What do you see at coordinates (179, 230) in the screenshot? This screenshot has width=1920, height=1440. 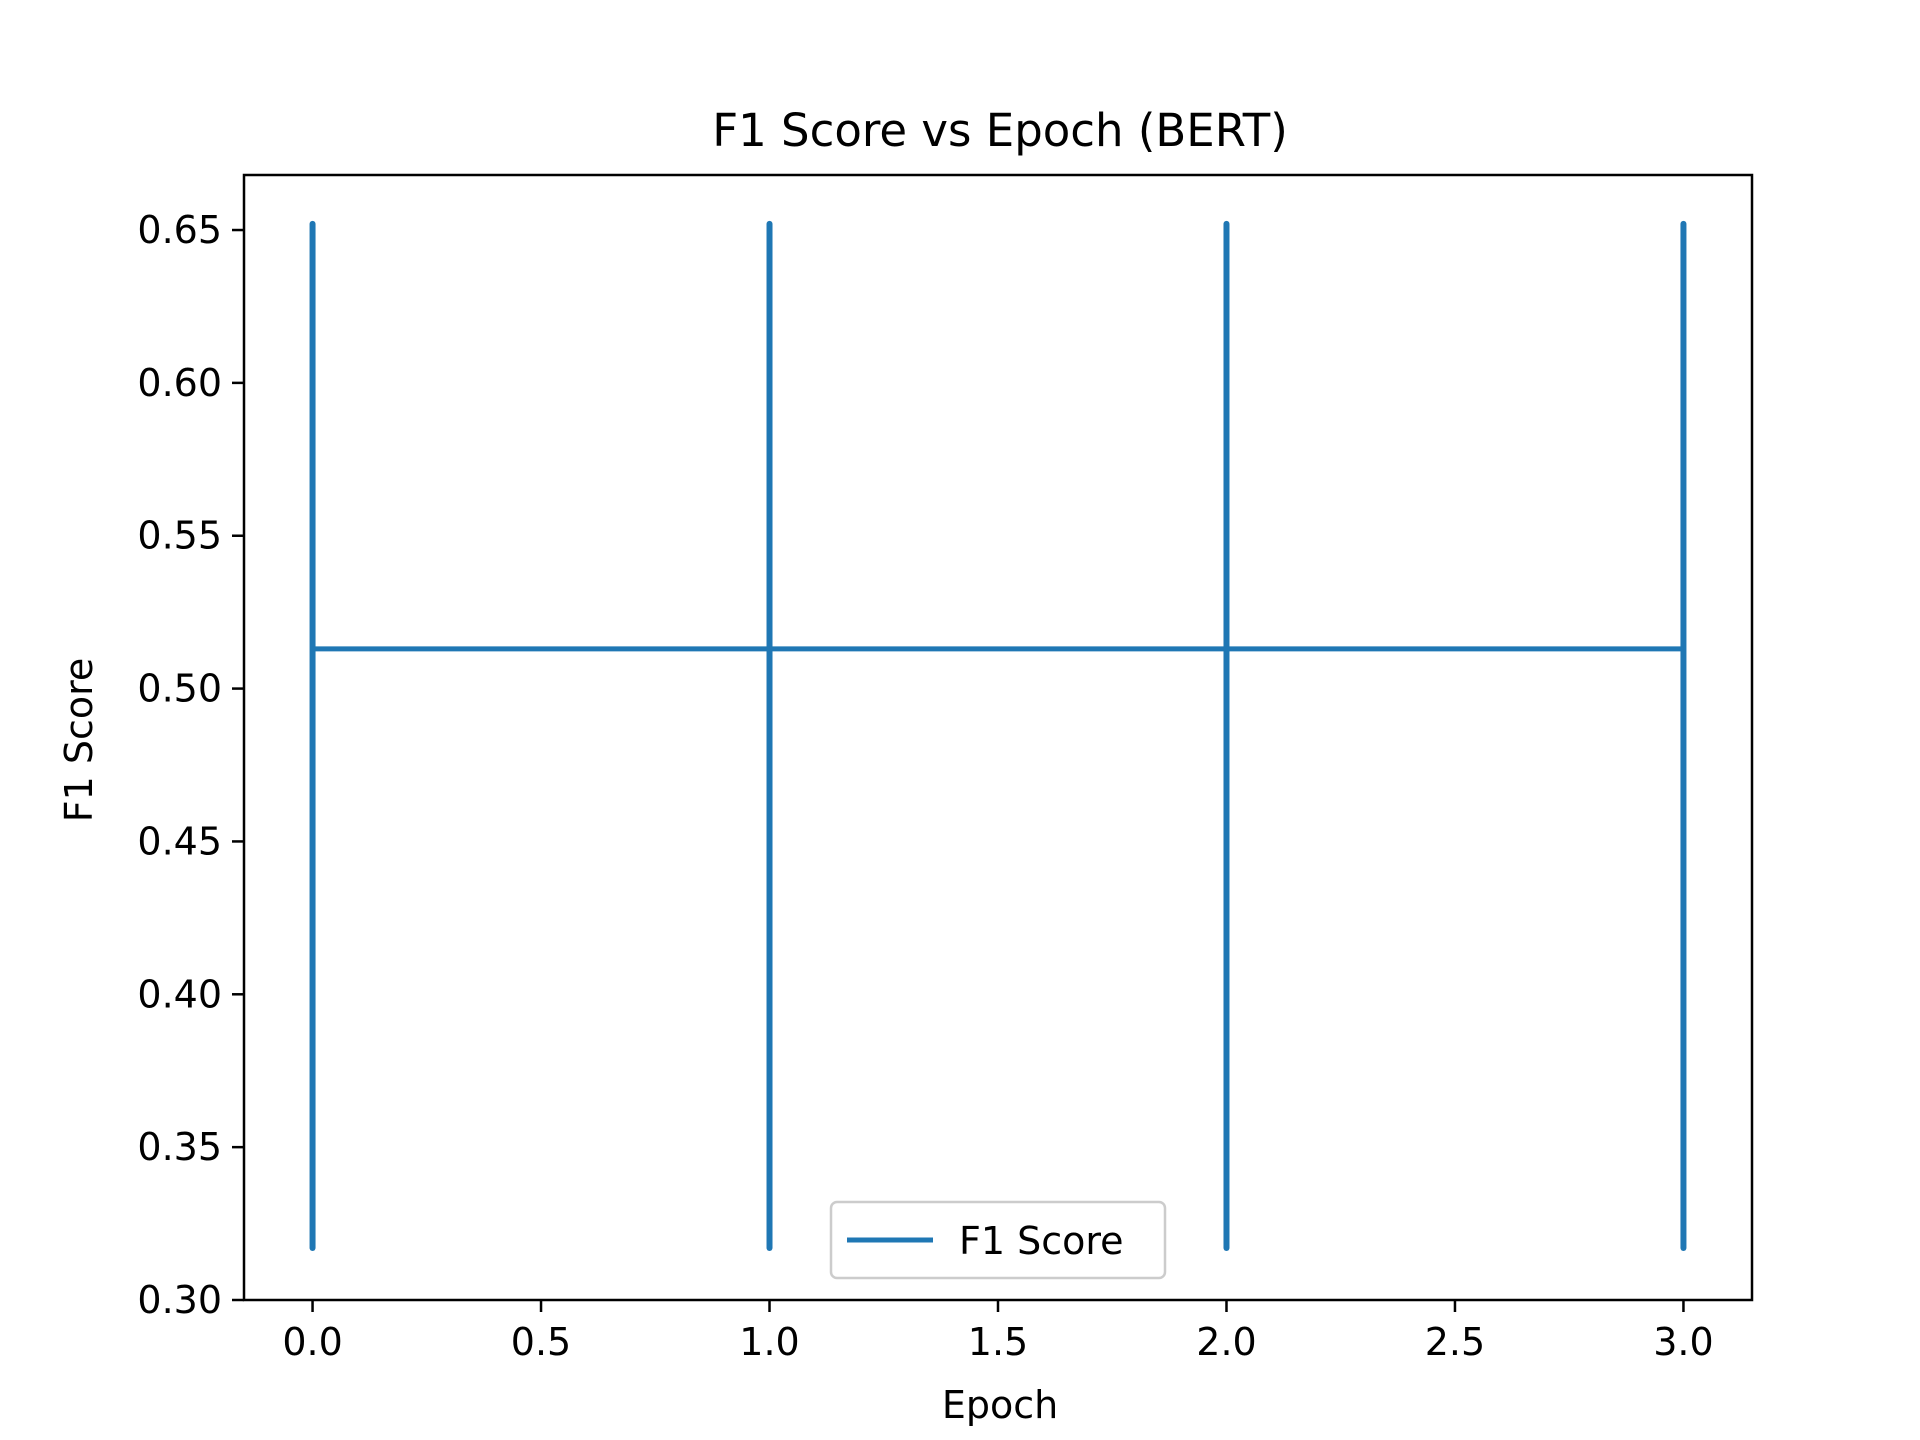 I see `y-tick-label: 0.65` at bounding box center [179, 230].